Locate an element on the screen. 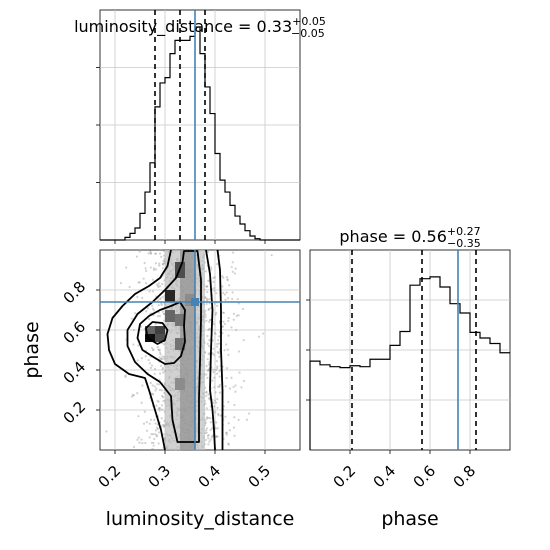 The image size is (550, 550). phase-hist-xtick-label-2: 0.6 is located at coordinates (425, 477).